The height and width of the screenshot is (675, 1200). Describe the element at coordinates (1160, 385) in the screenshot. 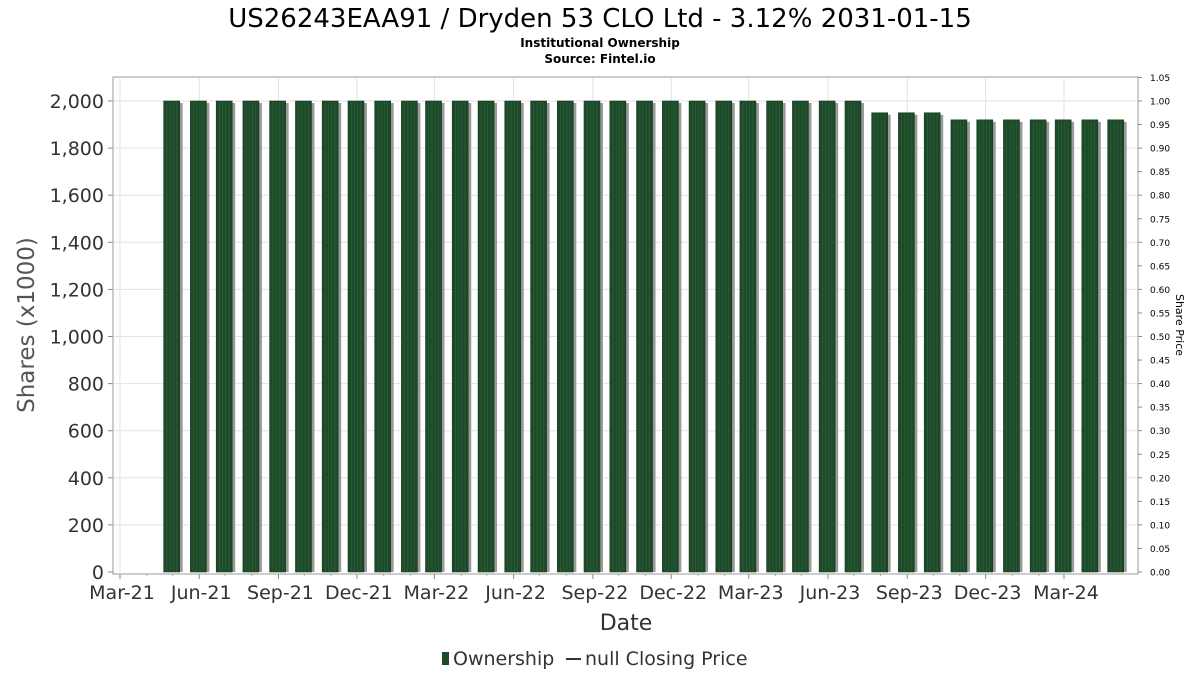

I see `y2-tick-label: 0.40` at that location.